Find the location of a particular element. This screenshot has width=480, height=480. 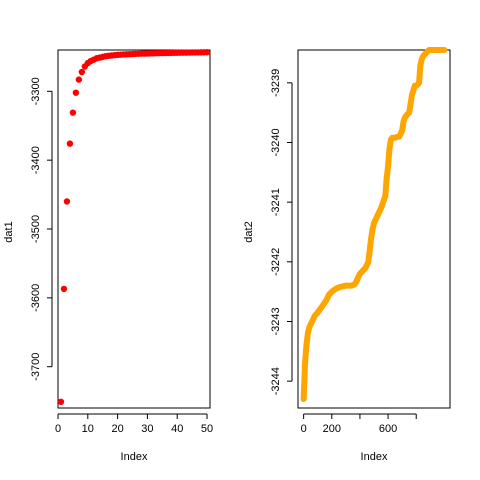

y-tick-label: -3400 is located at coordinates (36, 160).